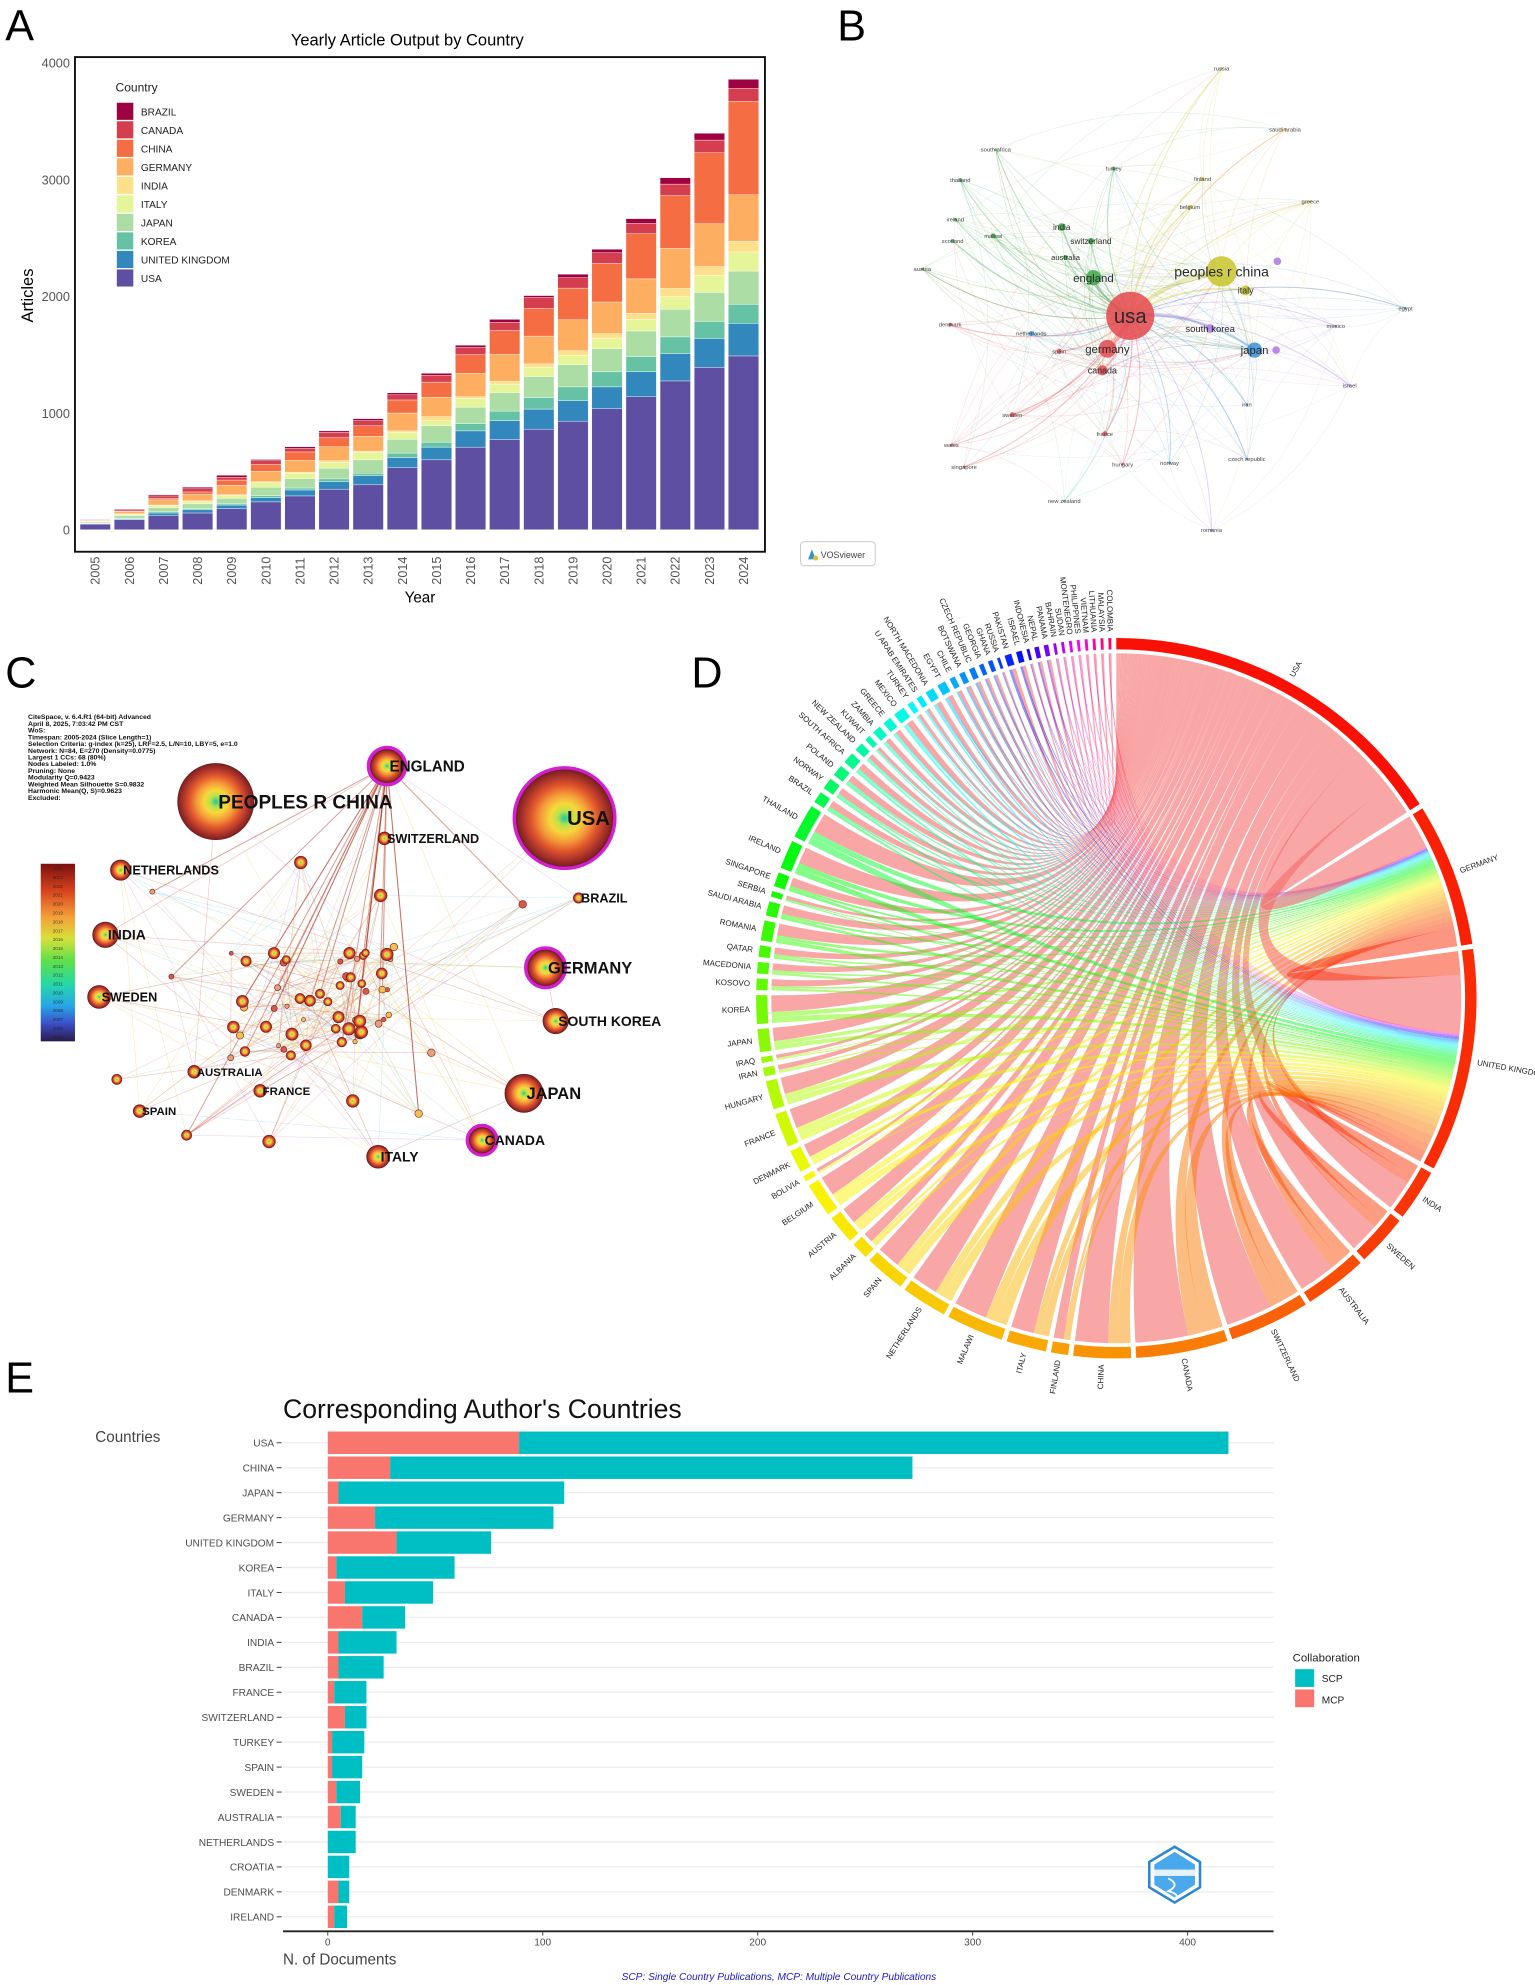 The image size is (1535, 1985). Describe the element at coordinates (67, 758) in the screenshot. I see `info-line: Largest 1 CCs: 68 (80%)` at that location.